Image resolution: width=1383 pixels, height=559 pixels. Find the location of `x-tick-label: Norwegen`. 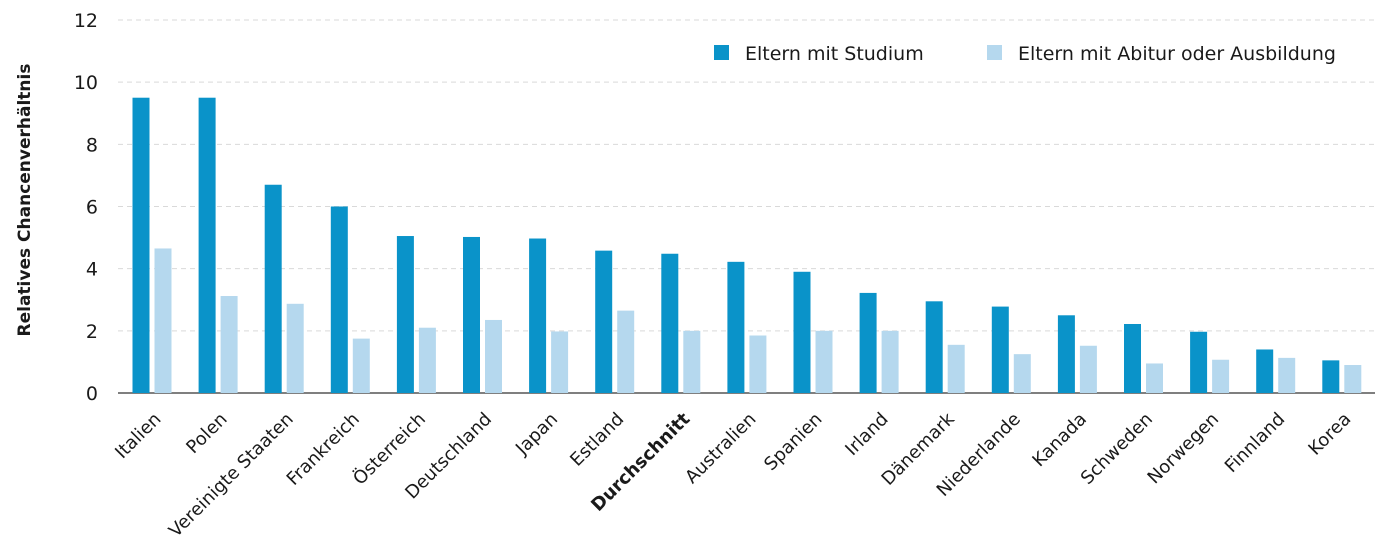

x-tick-label: Norwegen is located at coordinates (1184, 449).